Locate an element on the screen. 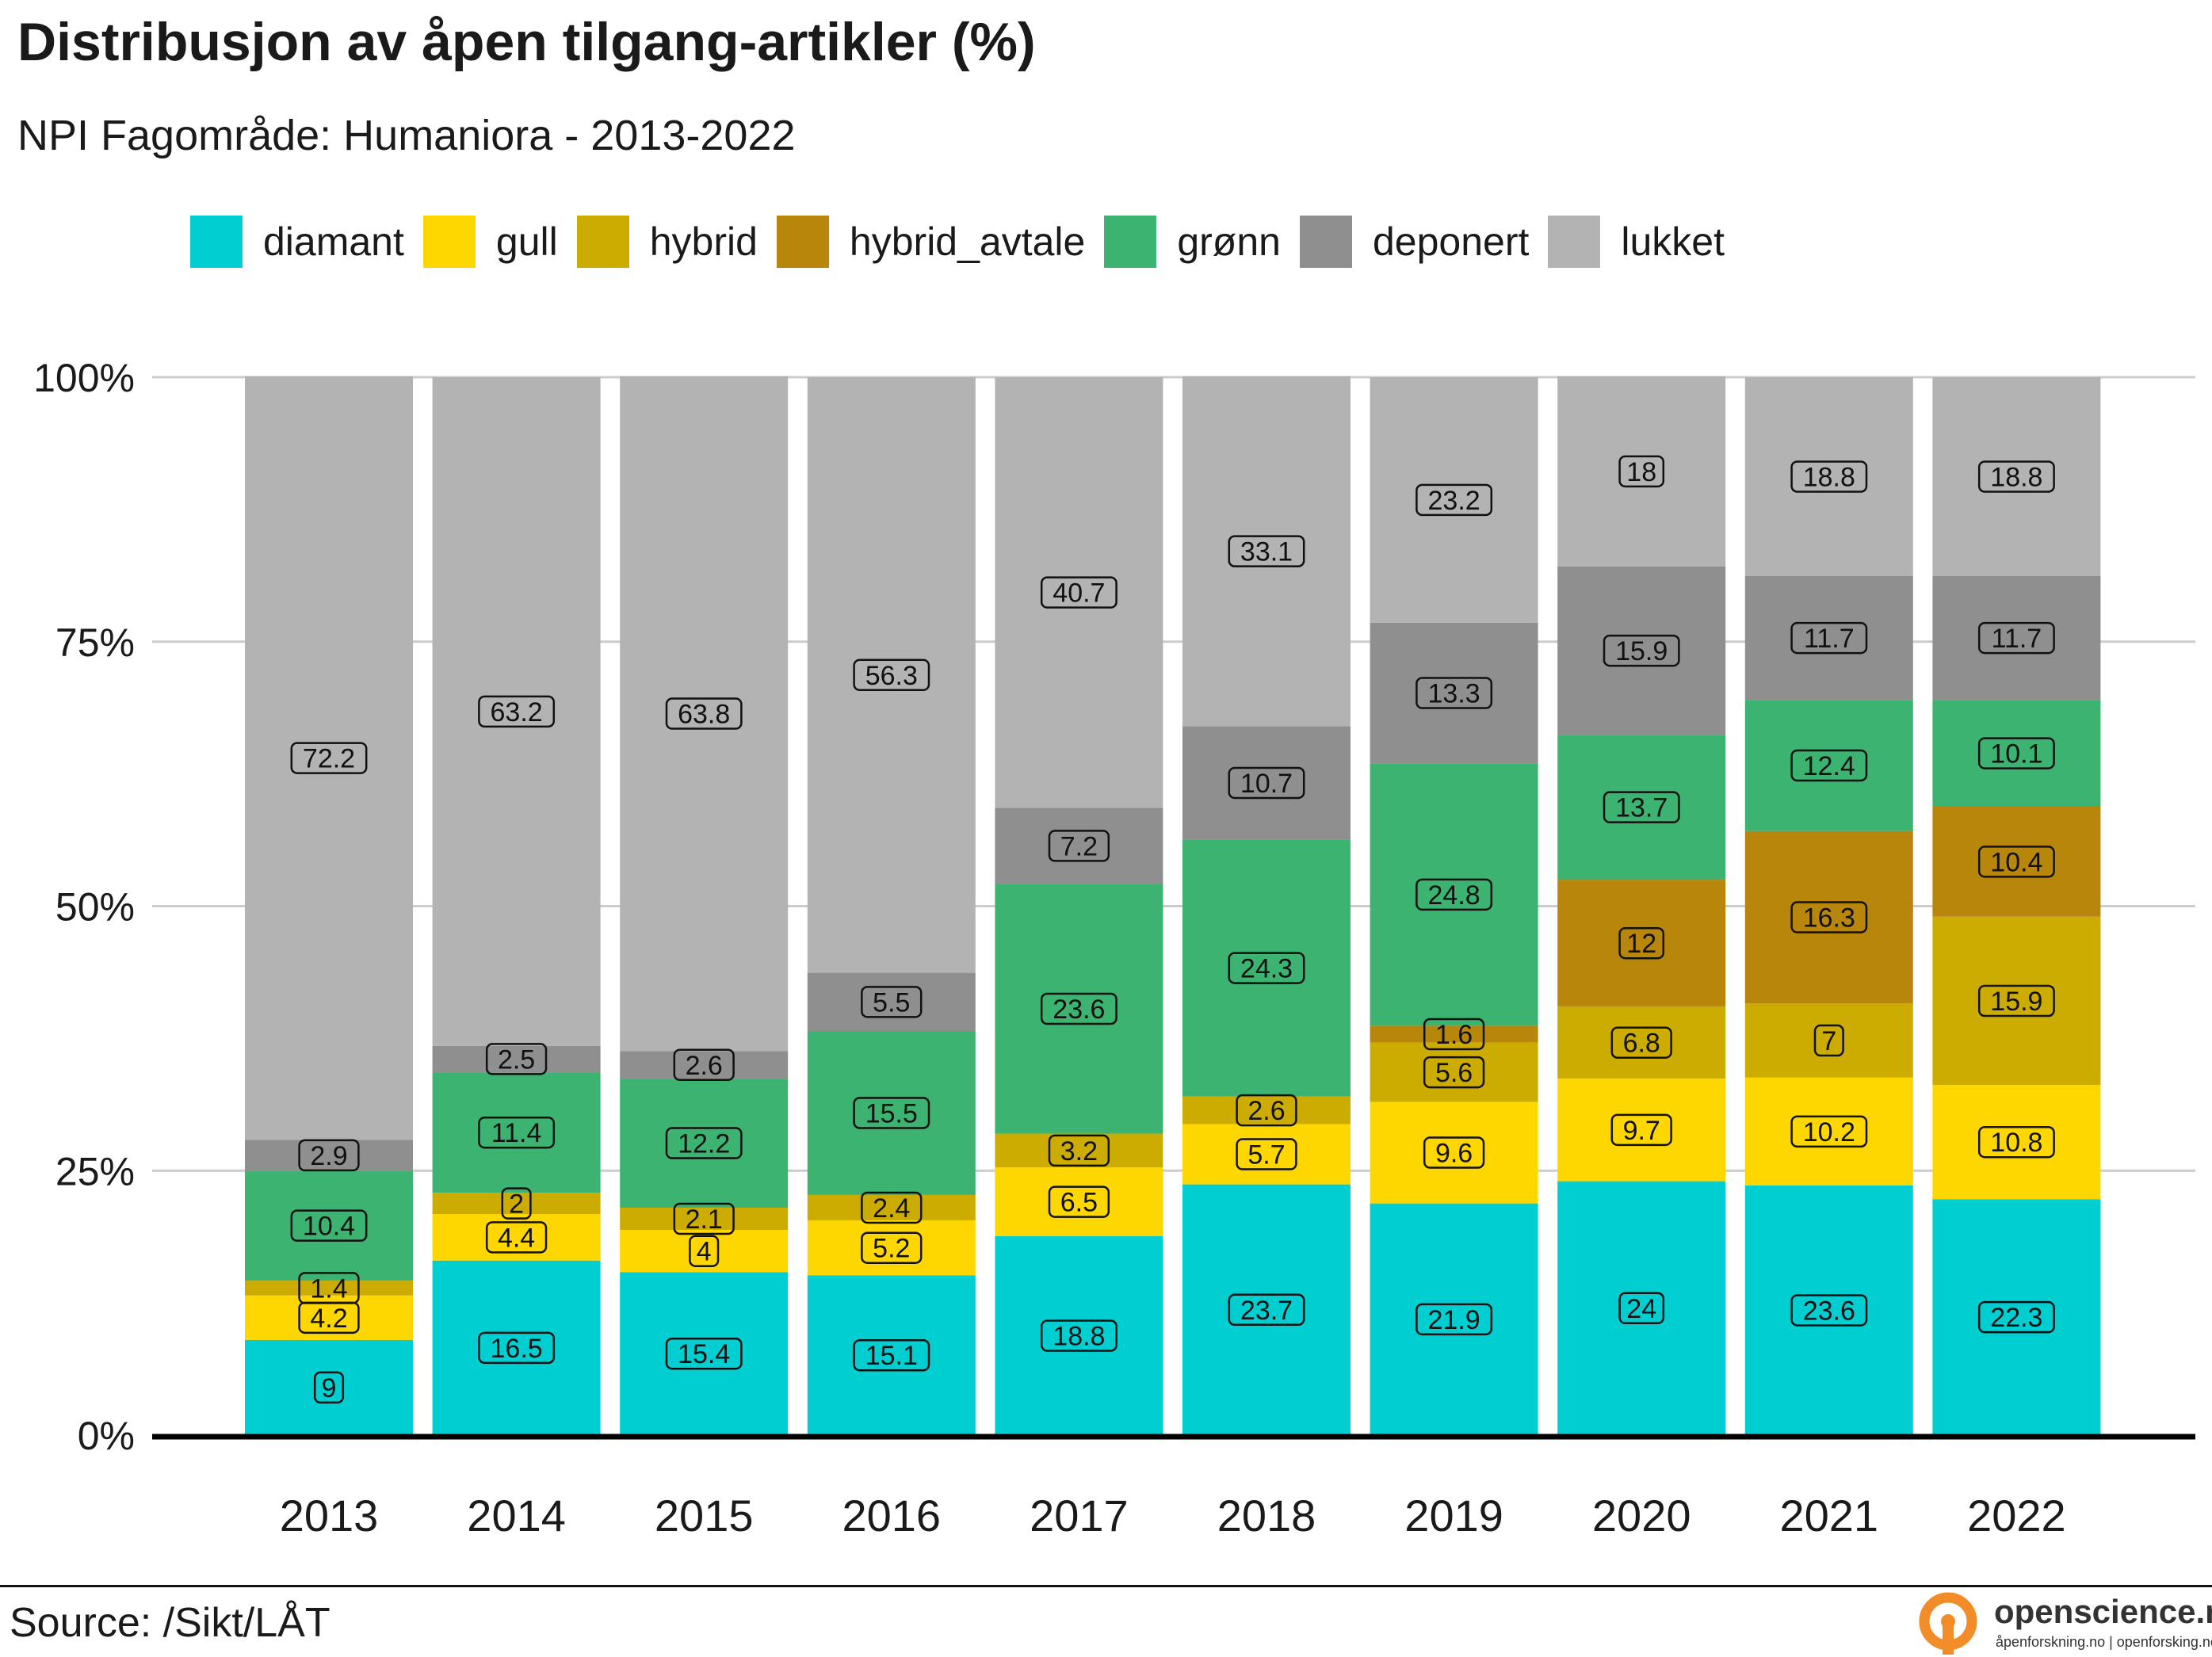  data-label-text: 12.2 is located at coordinates (704, 1144).